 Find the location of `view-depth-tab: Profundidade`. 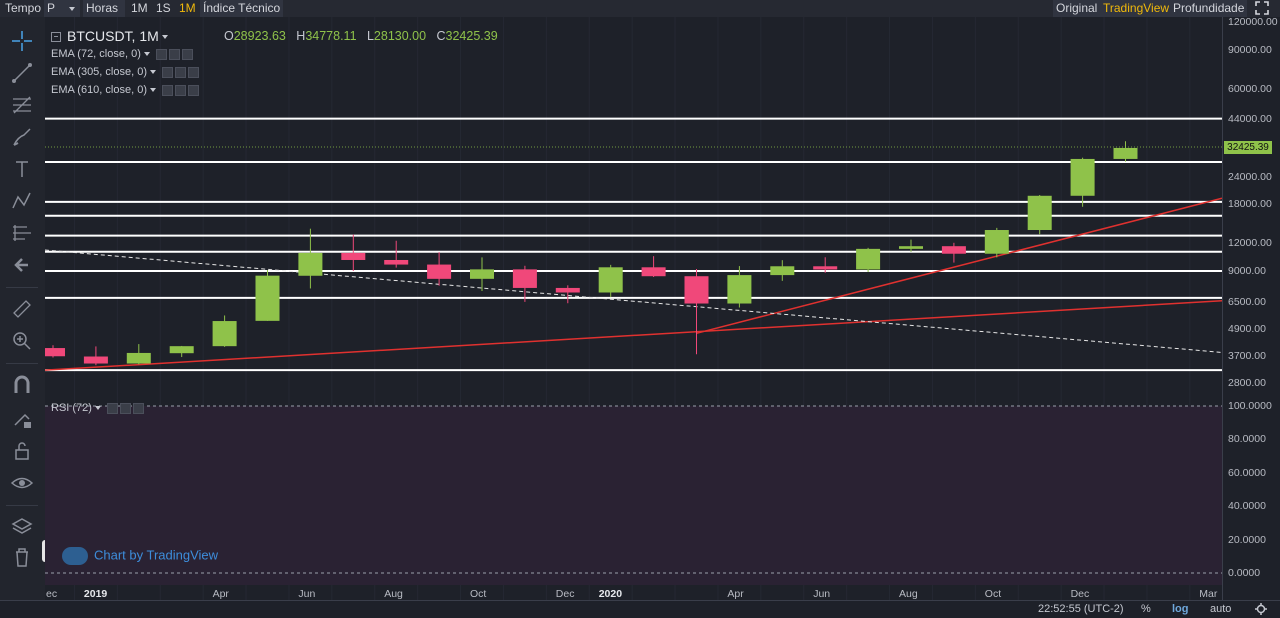

view-depth-tab: Profundidade is located at coordinates (1209, 8).